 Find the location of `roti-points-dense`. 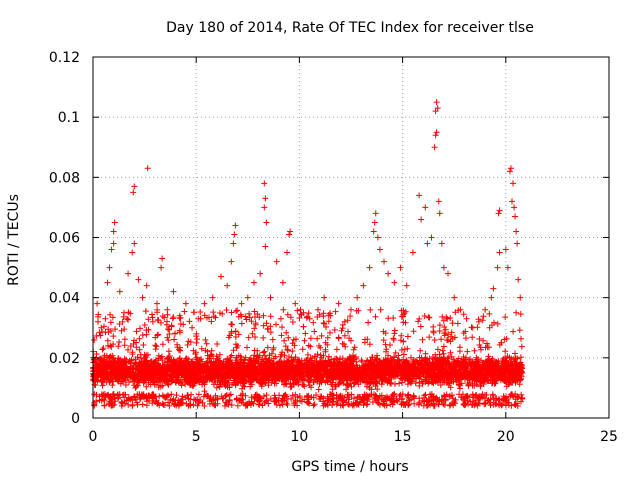

roti-points-dense is located at coordinates (308, 357).